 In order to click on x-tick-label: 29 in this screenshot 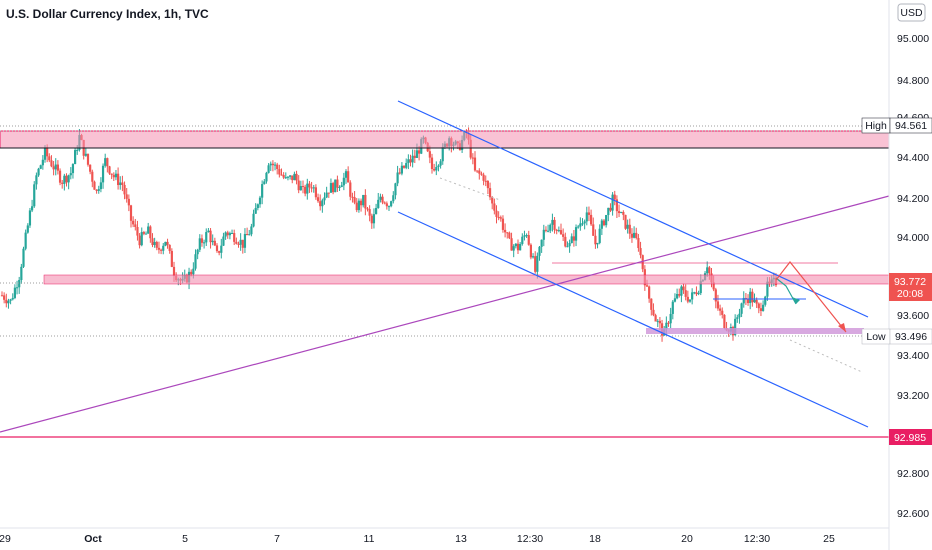, I will do `click(5, 539)`.